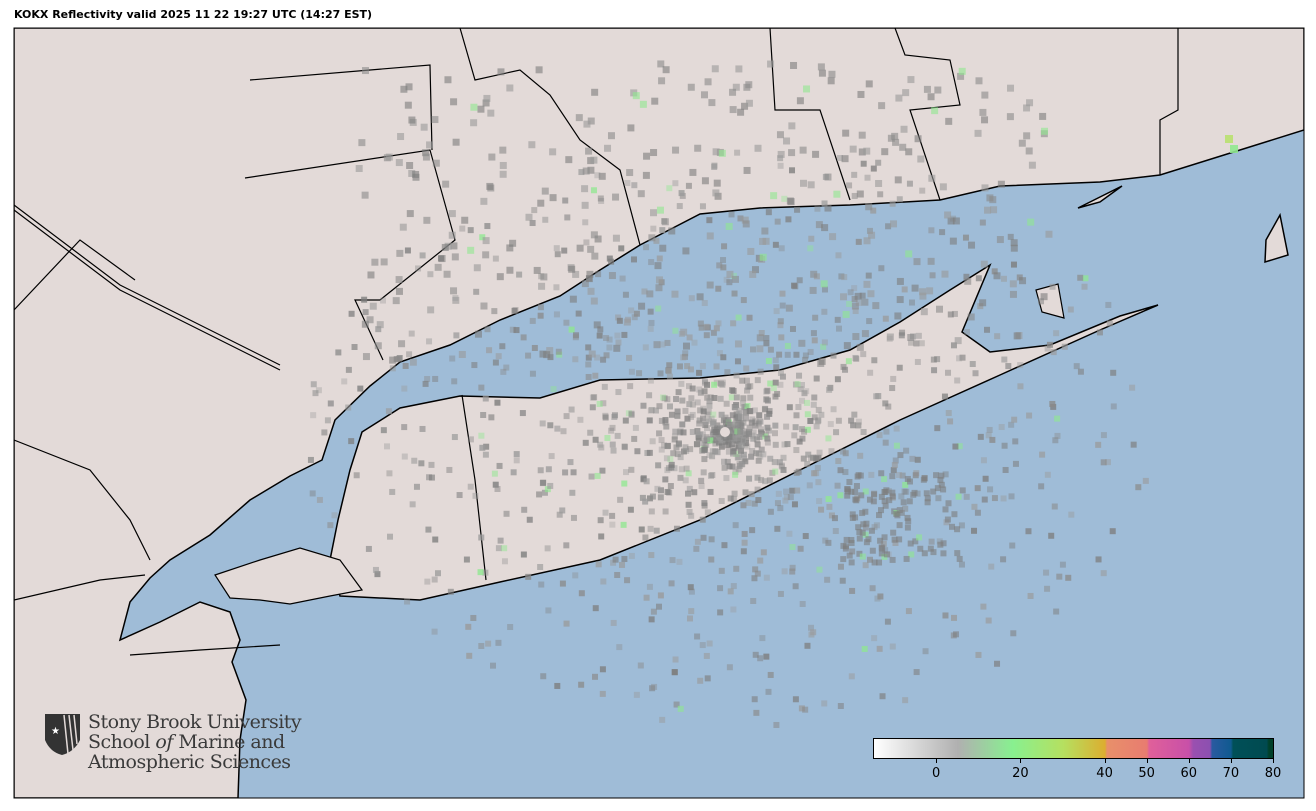 This screenshot has width=1316, height=811. I want to click on colorbar-tick-label: 70, so click(1231, 773).